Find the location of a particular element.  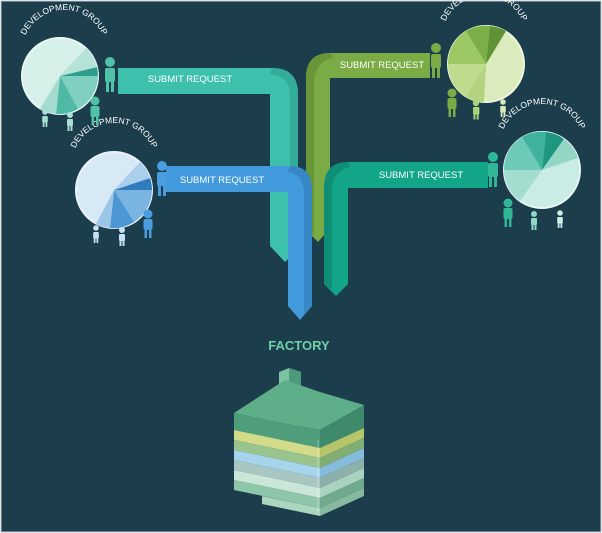

flow-blue: SUBMIT REQUEST is located at coordinates (239, 243).